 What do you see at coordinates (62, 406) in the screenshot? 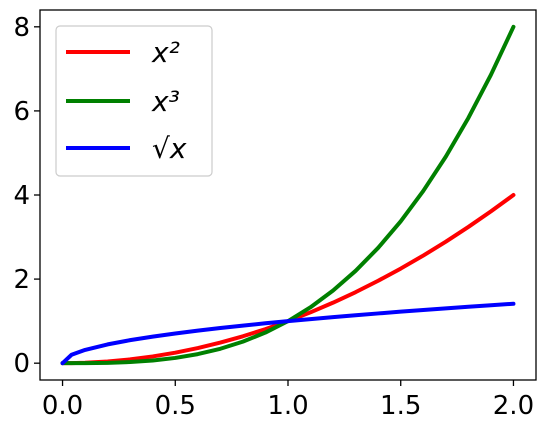
I see `x-tick-label: 0.0` at bounding box center [62, 406].